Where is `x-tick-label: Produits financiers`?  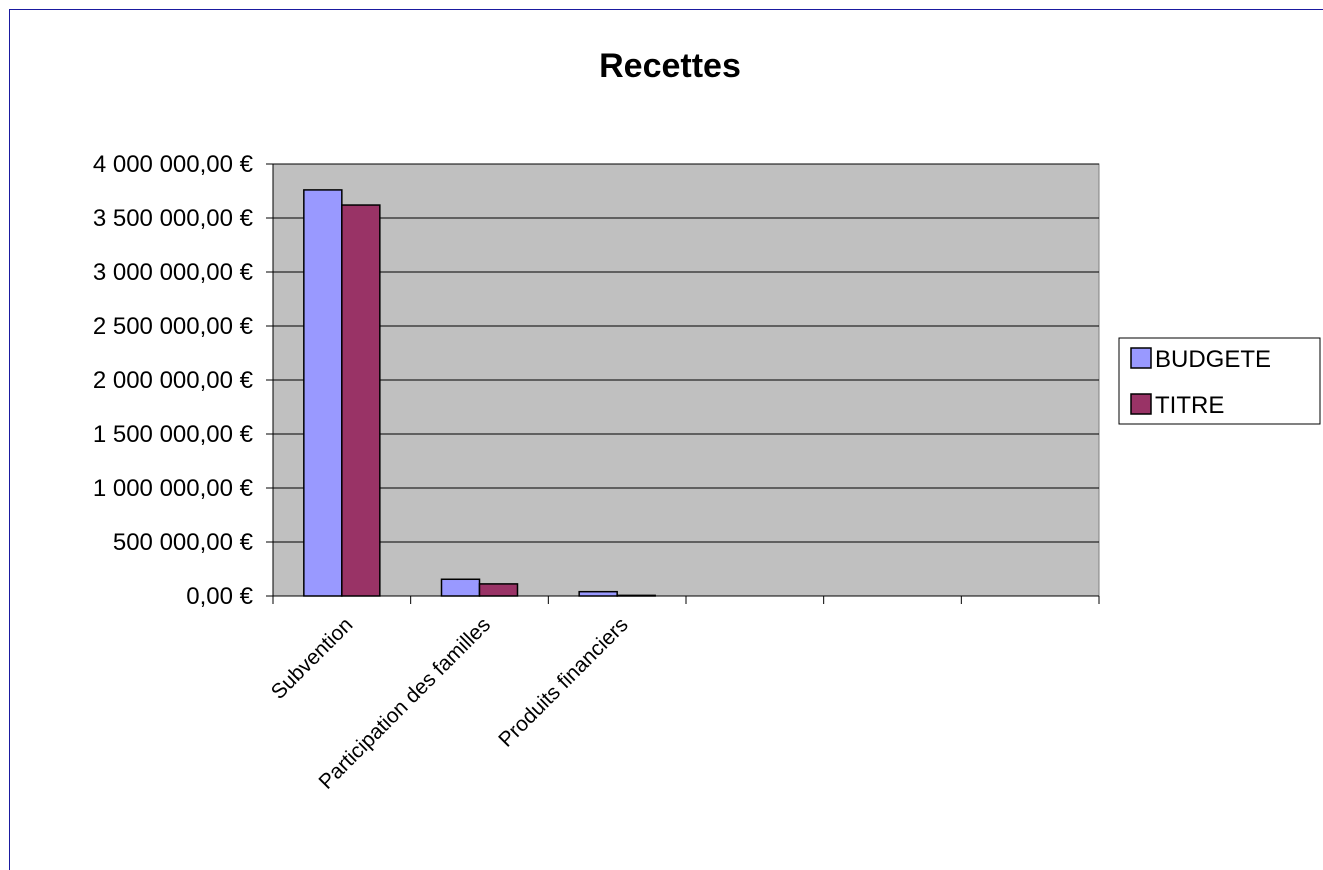
x-tick-label: Produits financiers is located at coordinates (563, 682).